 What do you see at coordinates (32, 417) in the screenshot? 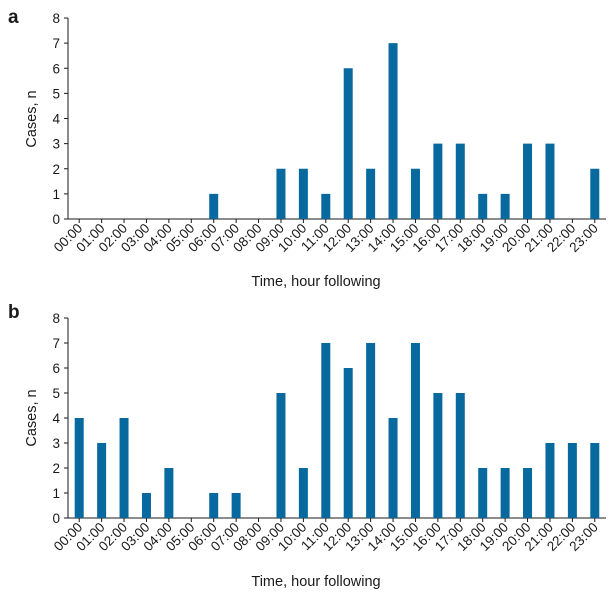
I see `y-axis-title-b: Cases, n` at bounding box center [32, 417].